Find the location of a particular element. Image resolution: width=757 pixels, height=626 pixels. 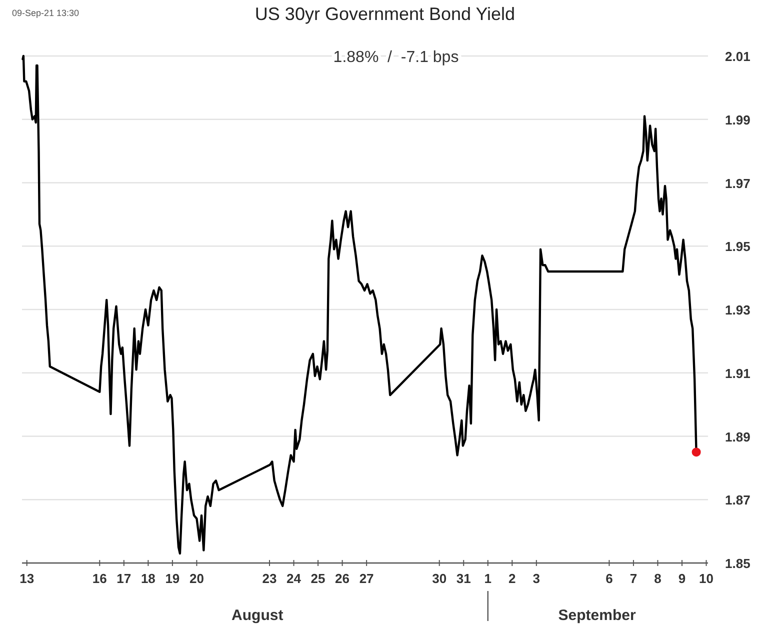

x-tick-label: 25 is located at coordinates (318, 578).